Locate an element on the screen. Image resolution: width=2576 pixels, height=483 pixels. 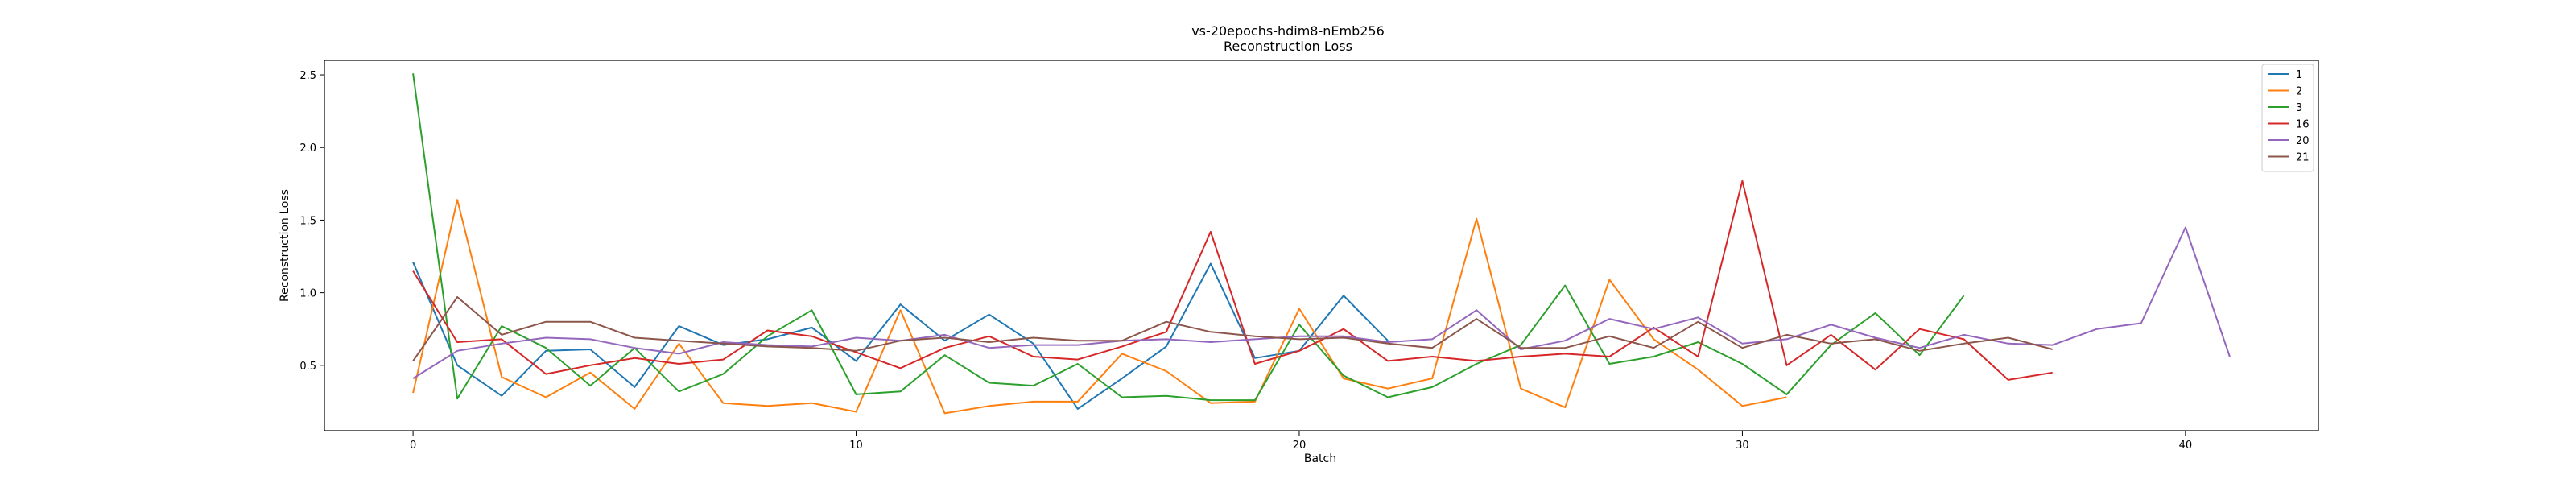
x-axis-label: Batch is located at coordinates (1320, 458).